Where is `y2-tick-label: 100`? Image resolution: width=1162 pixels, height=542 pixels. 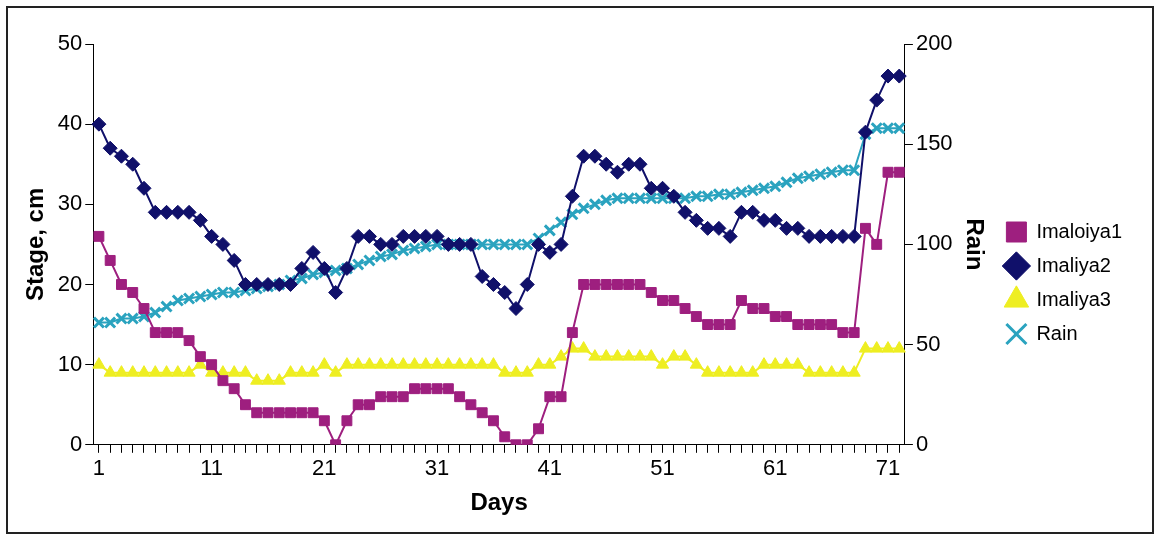
y2-tick-label: 100 is located at coordinates (934, 243).